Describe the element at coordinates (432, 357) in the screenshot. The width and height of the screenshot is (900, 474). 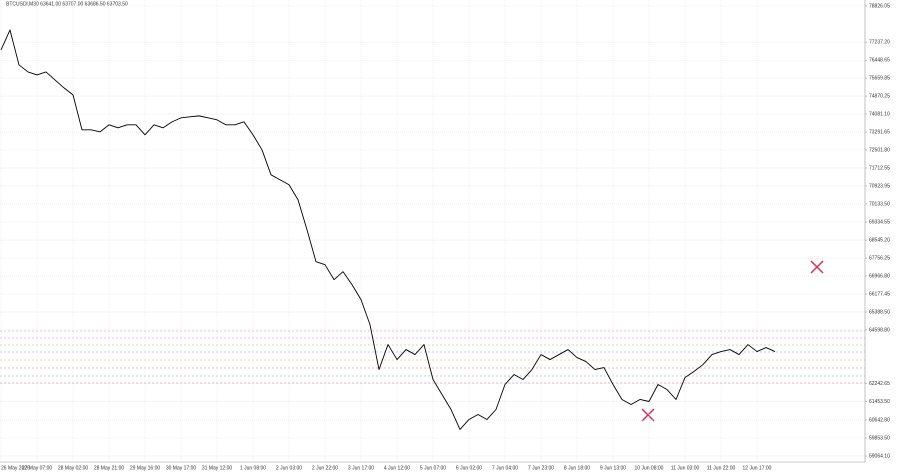
I see `level-lines` at that location.